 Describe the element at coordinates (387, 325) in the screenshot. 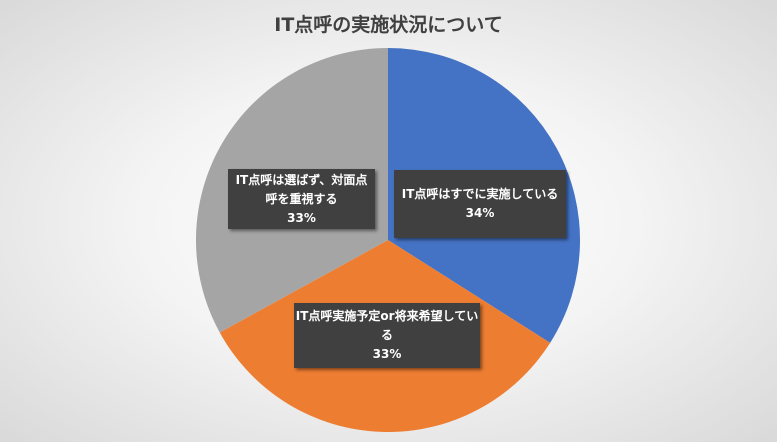

I see `data-label-category: IT点呼実施予定or将来希望している` at that location.